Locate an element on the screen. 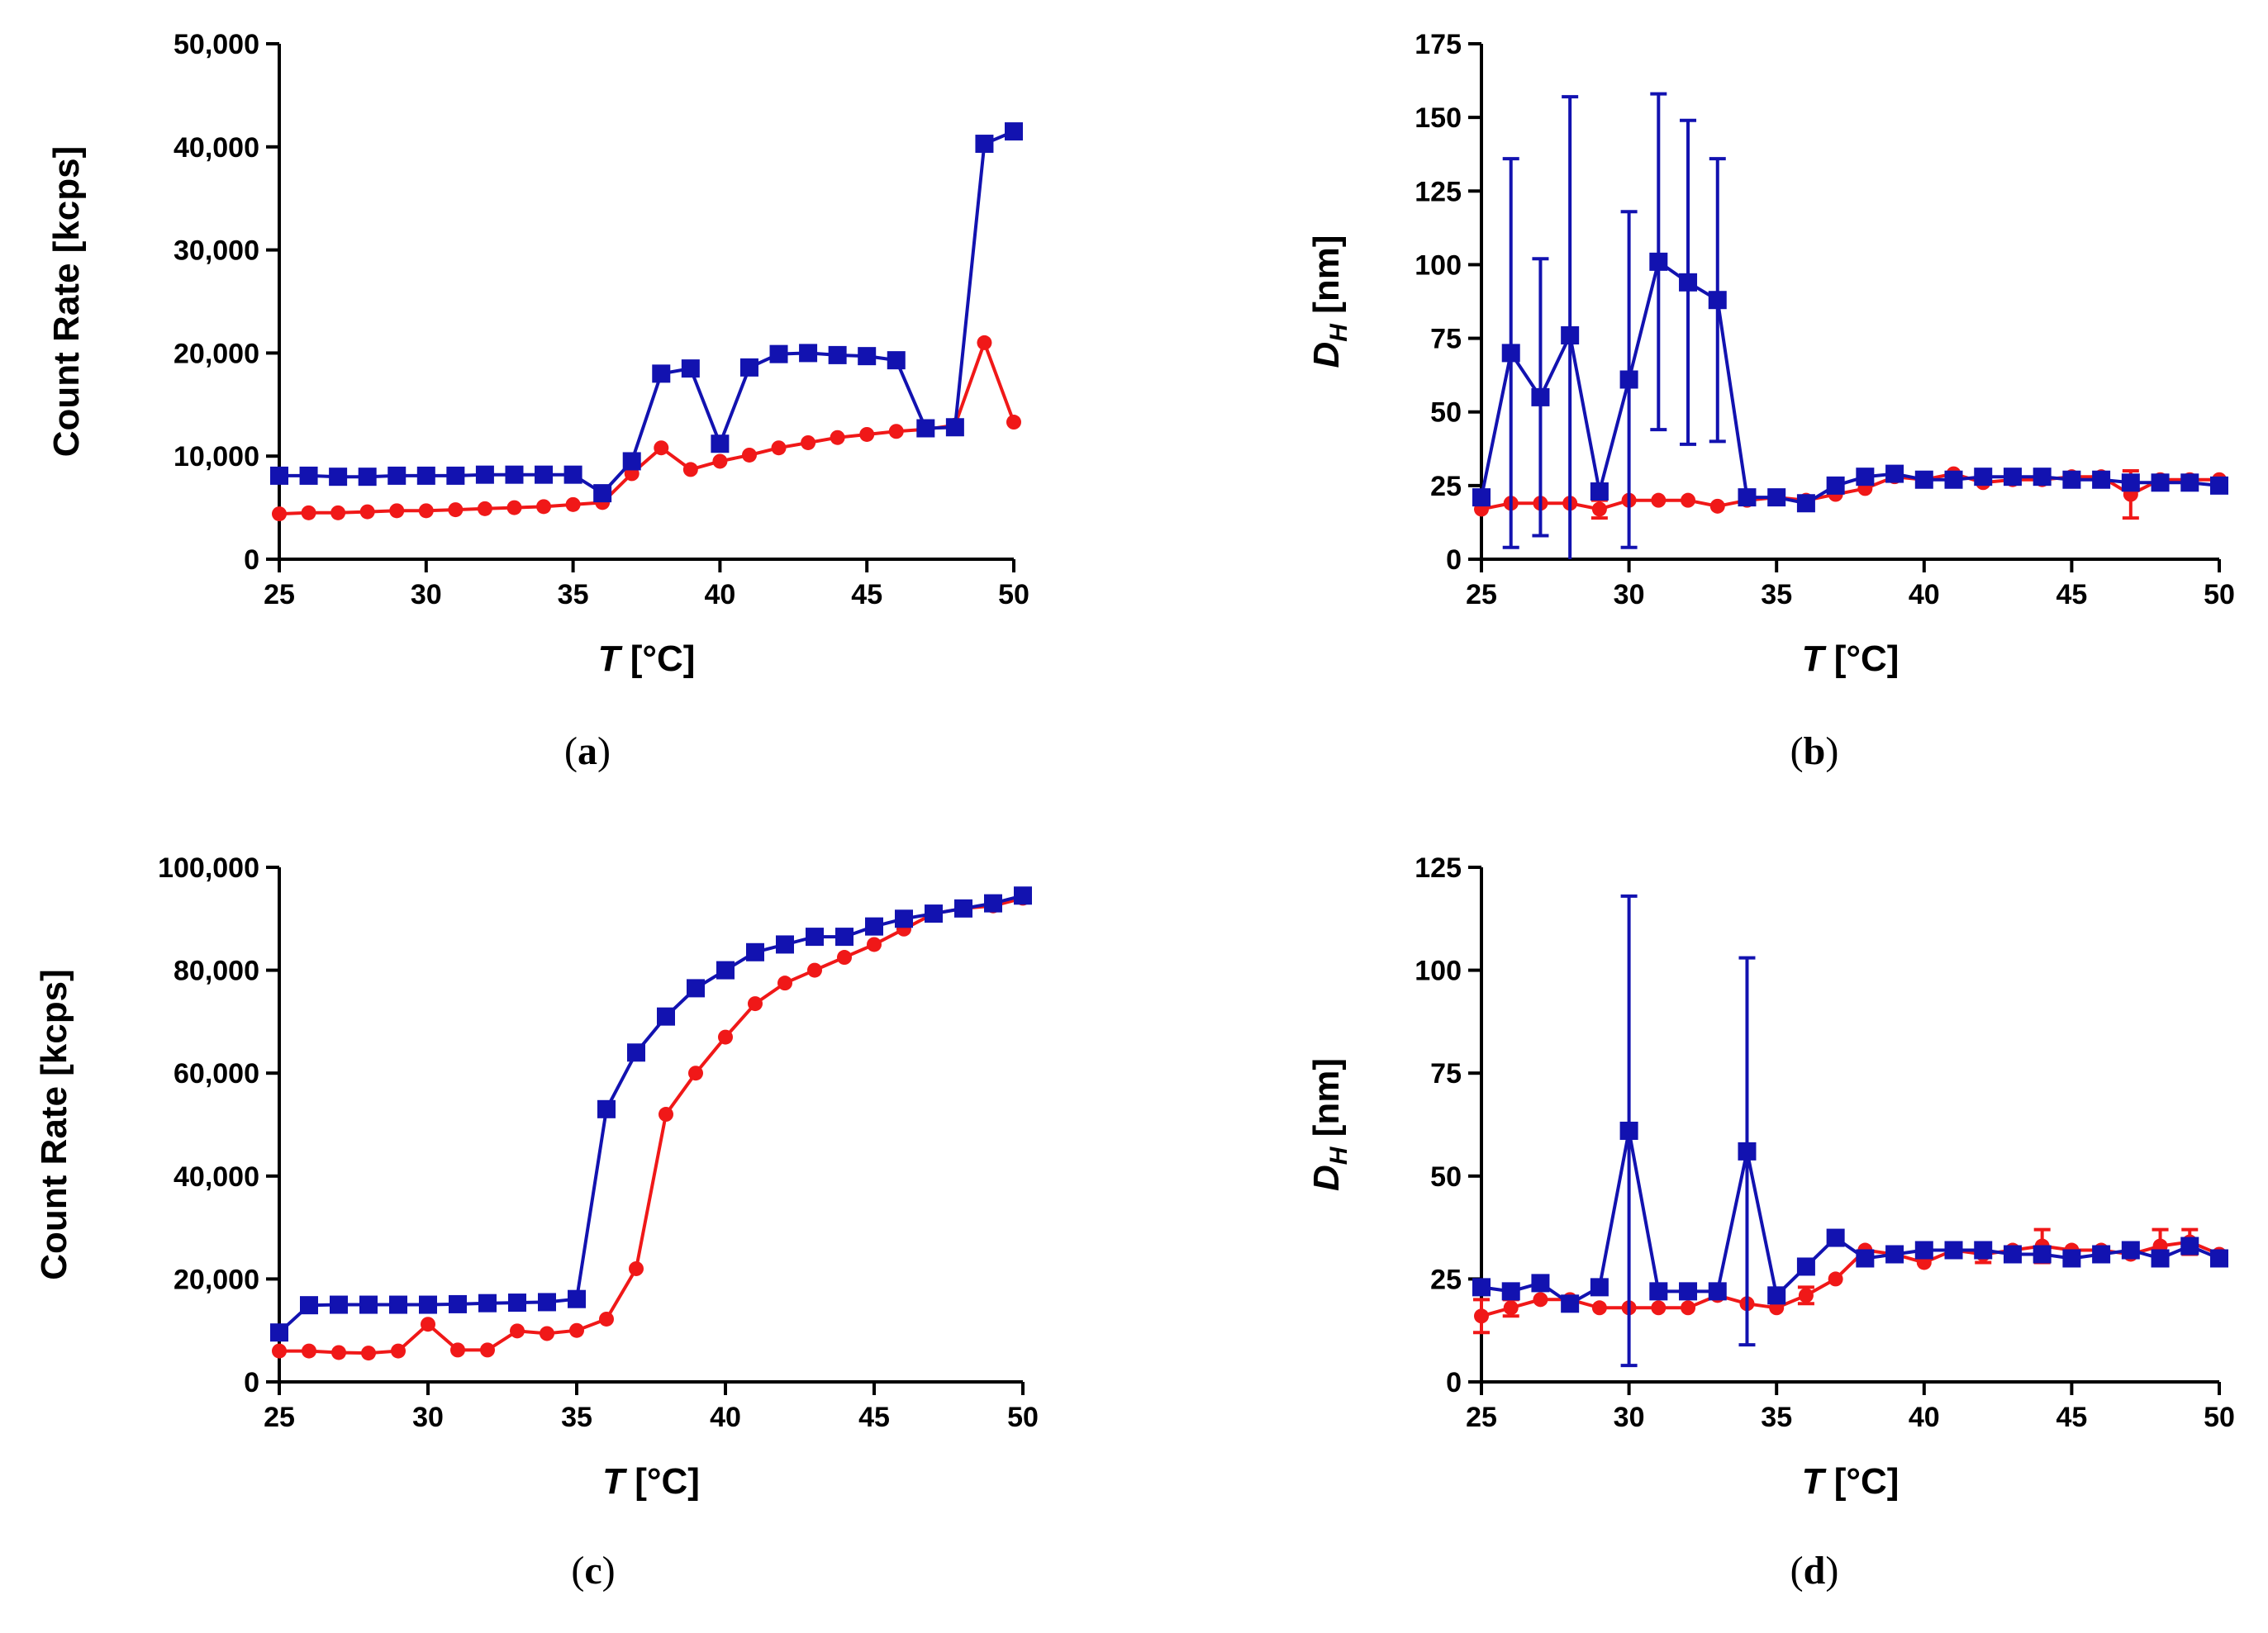 The width and height of the screenshot is (2268, 1633). x-tick-label: 35 is located at coordinates (576, 1417).